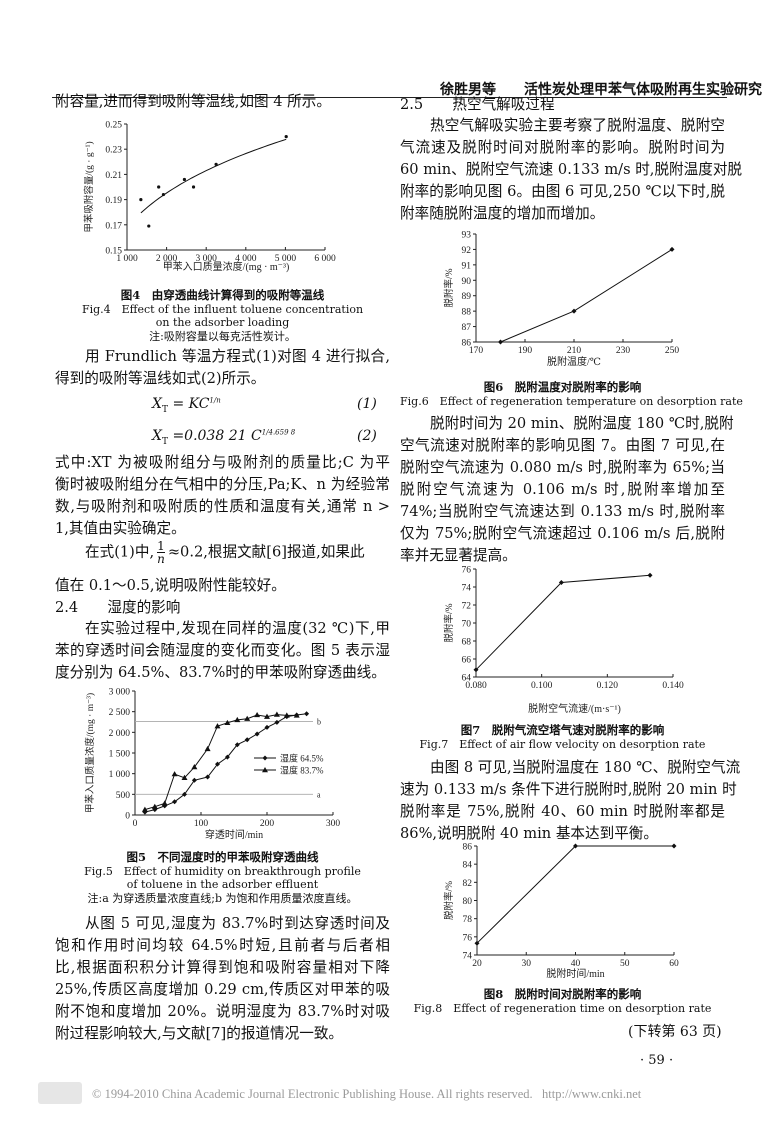  What do you see at coordinates (608, 686) in the screenshot?
I see `x-tick-label: 0.120` at bounding box center [608, 686].